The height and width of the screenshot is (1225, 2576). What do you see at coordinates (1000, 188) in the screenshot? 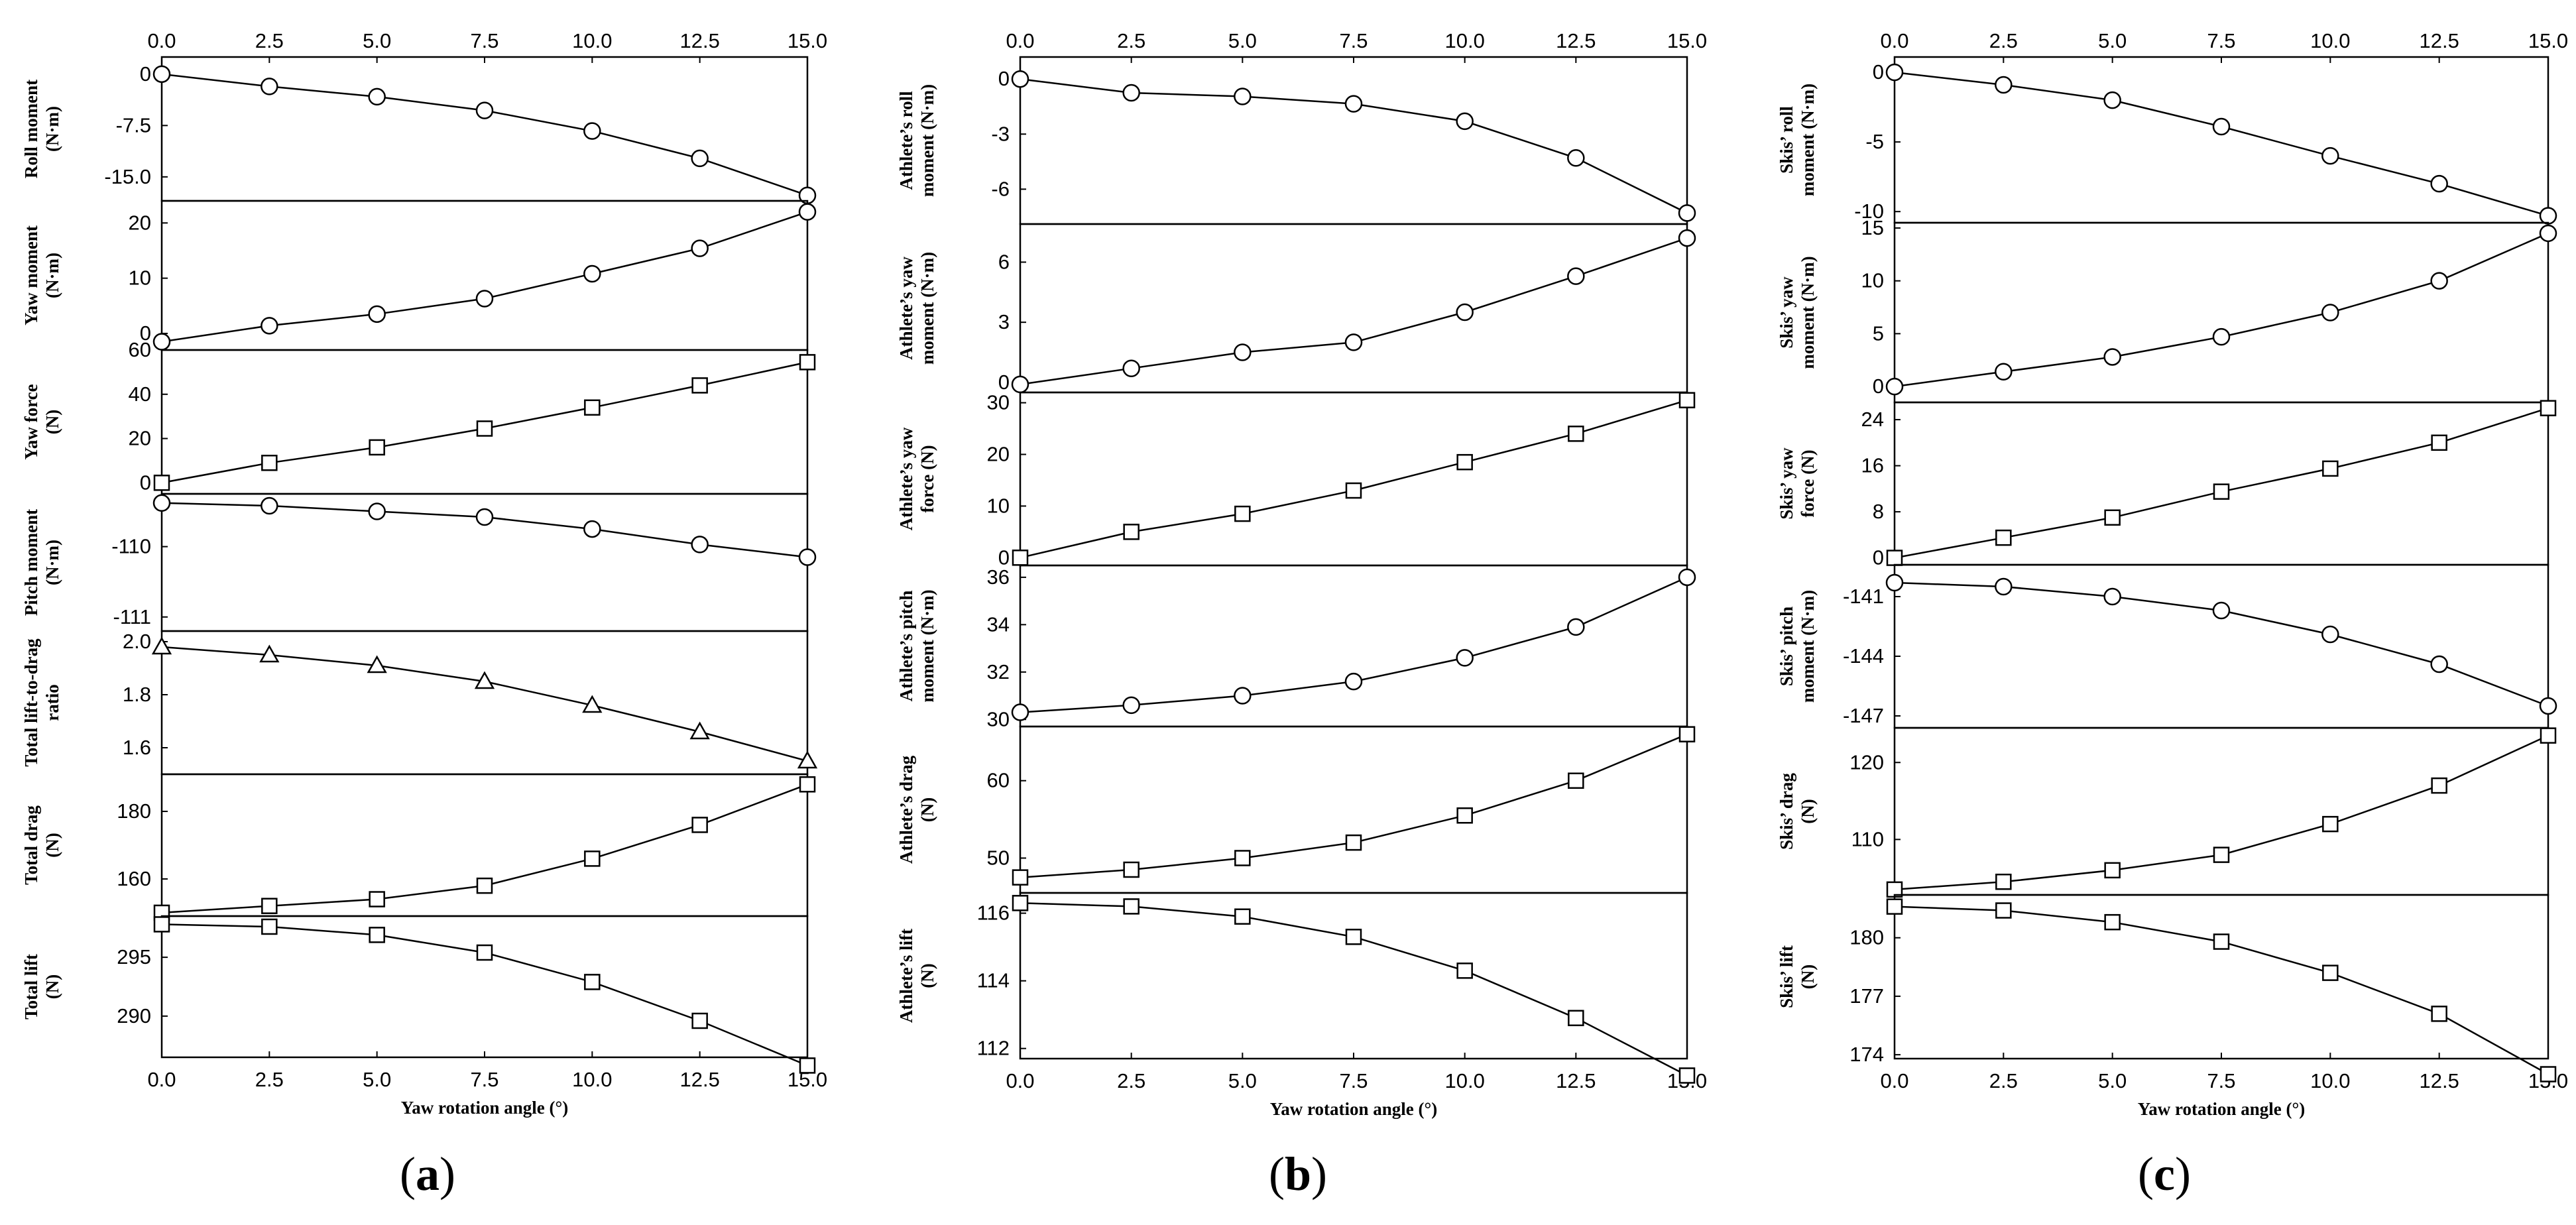
I see `y-tick-label: -6` at bounding box center [1000, 188].